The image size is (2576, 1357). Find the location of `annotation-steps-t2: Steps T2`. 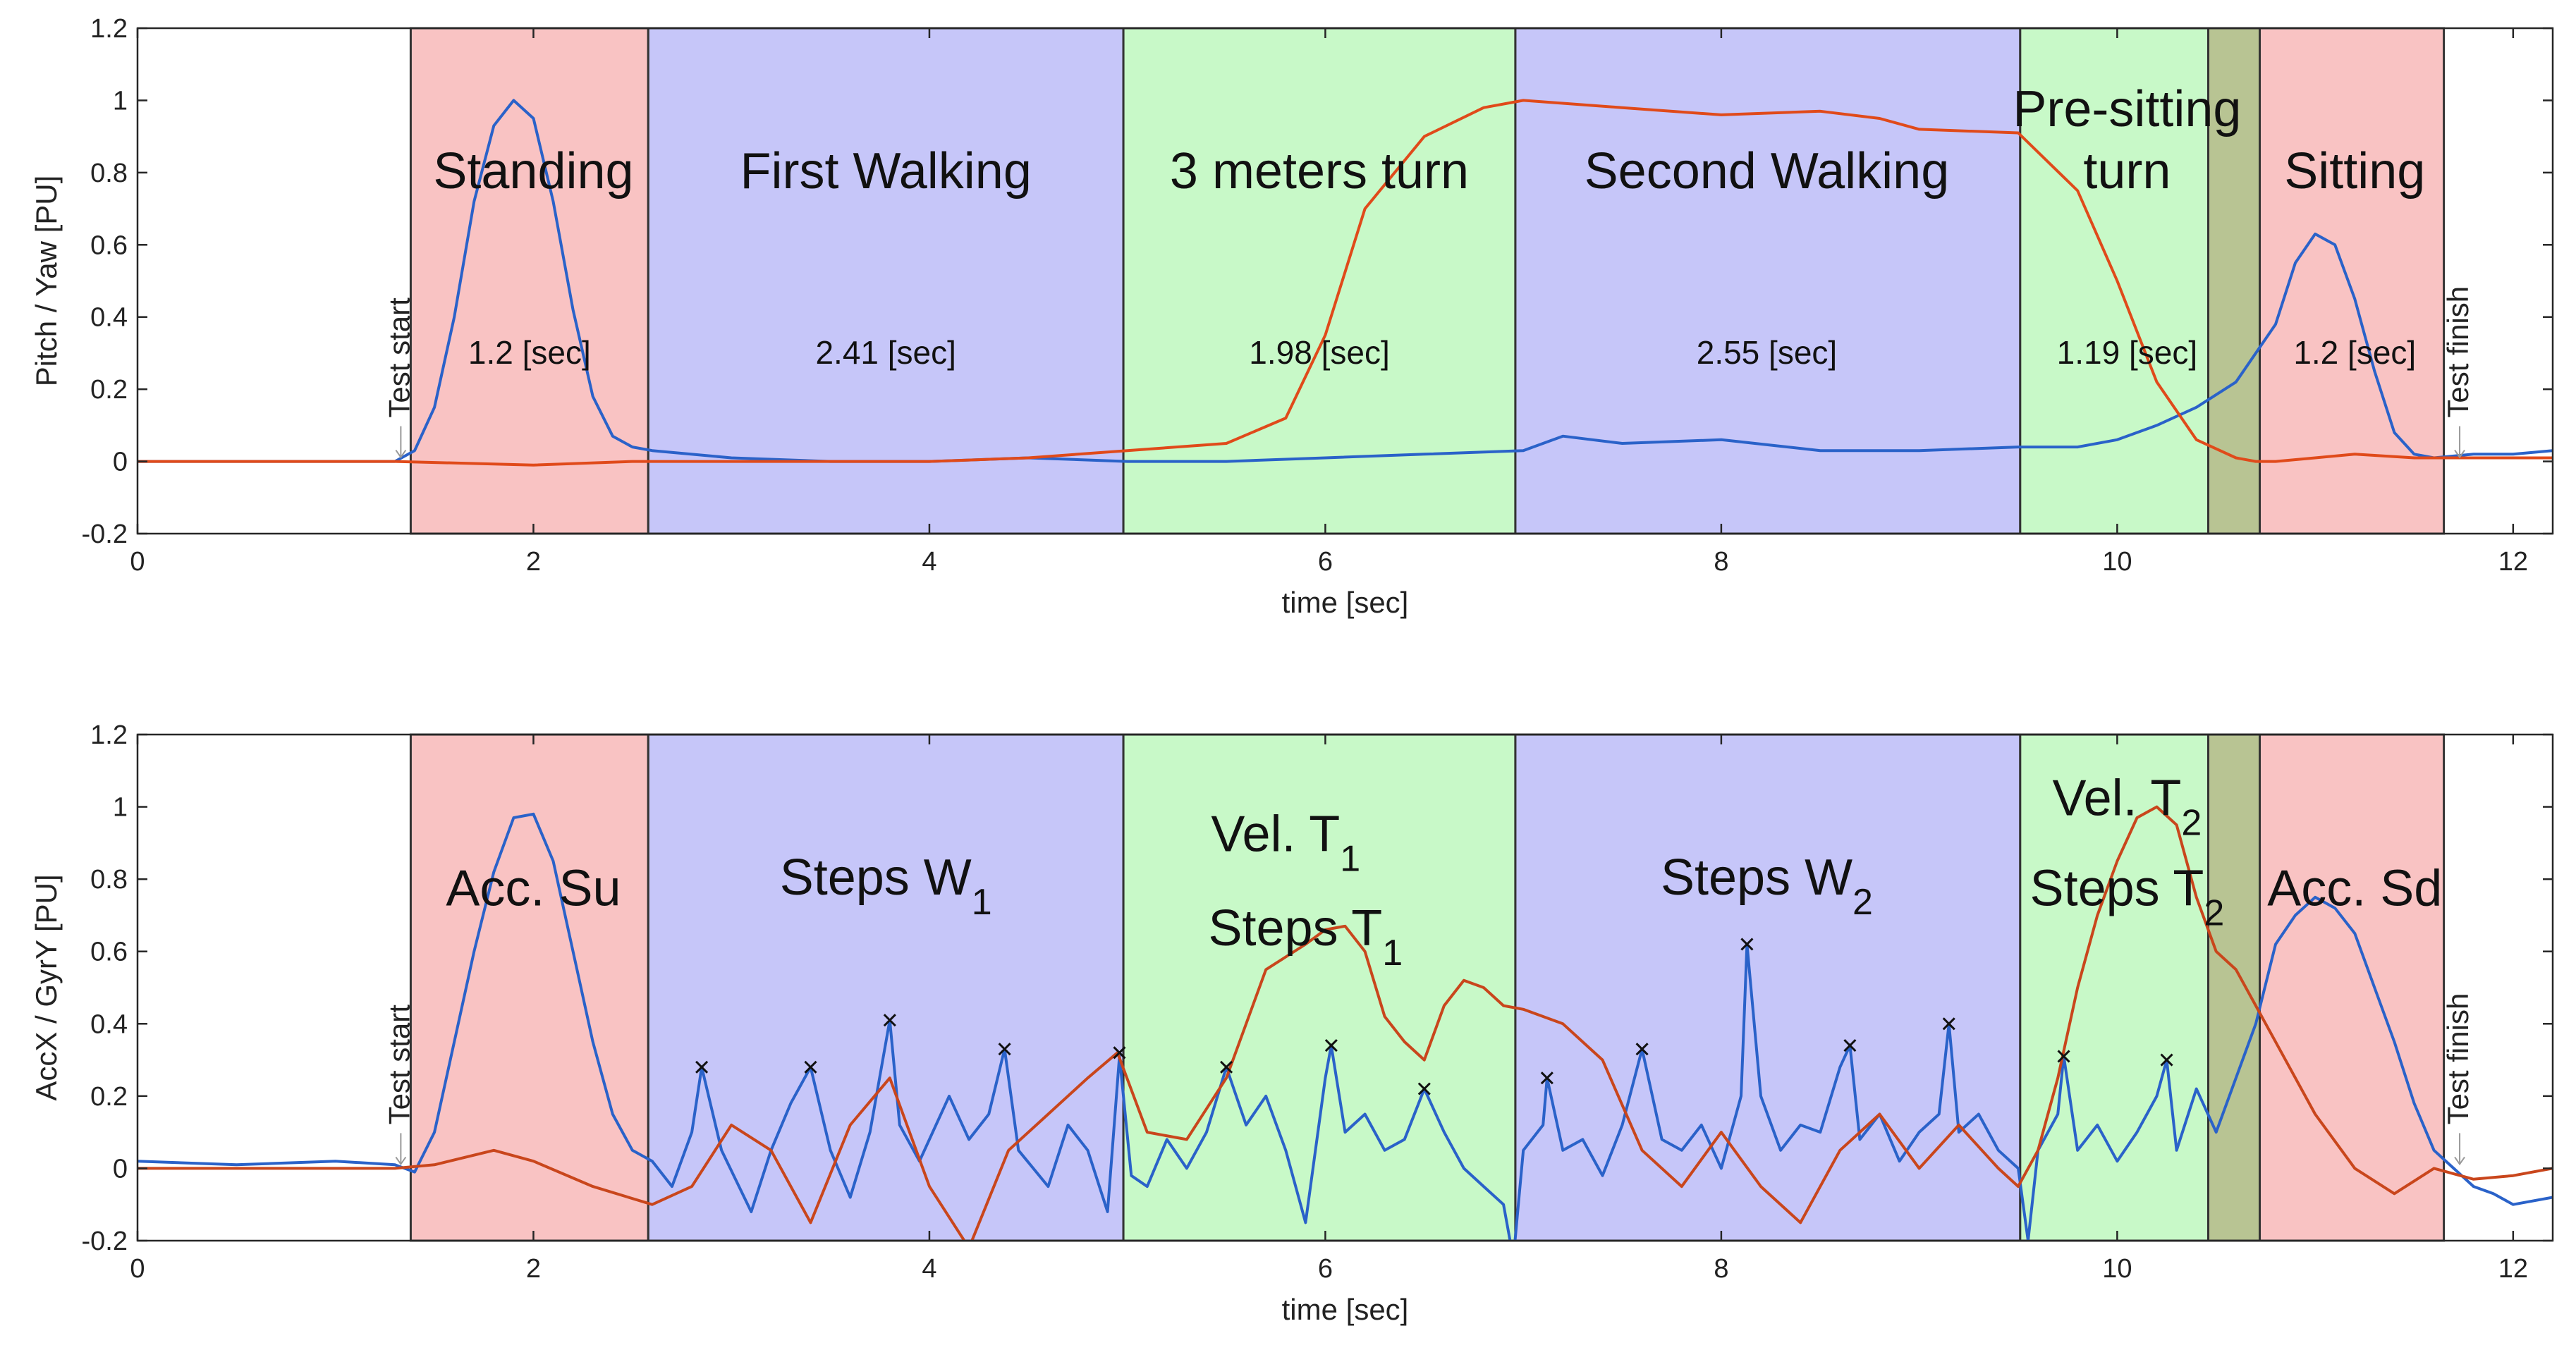

annotation-steps-t2: Steps T2 is located at coordinates (2127, 897).